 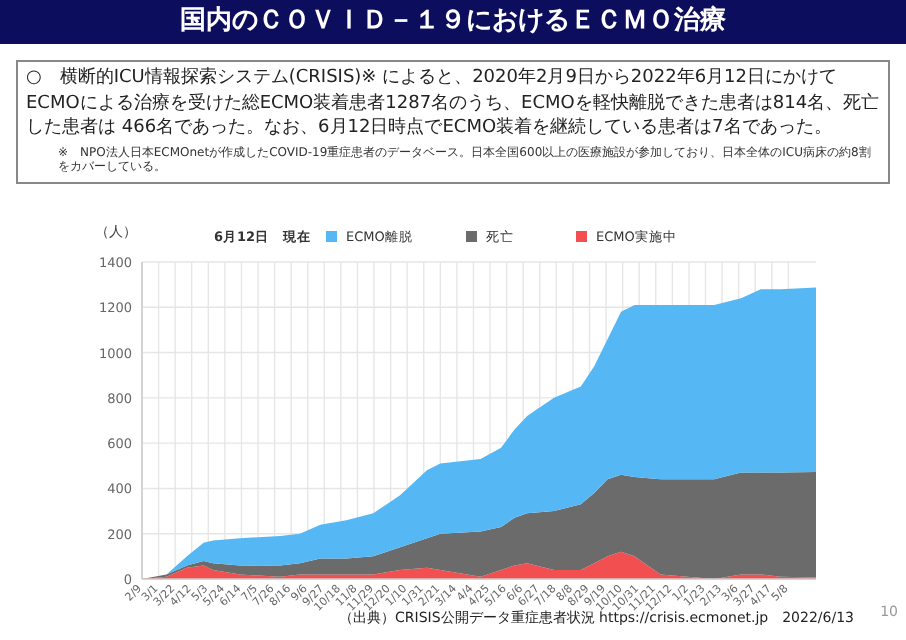 I want to click on title: 国内のＣＯＶＩＤ－１９におけるＥＣＭＯ治療, so click(x=453, y=22).